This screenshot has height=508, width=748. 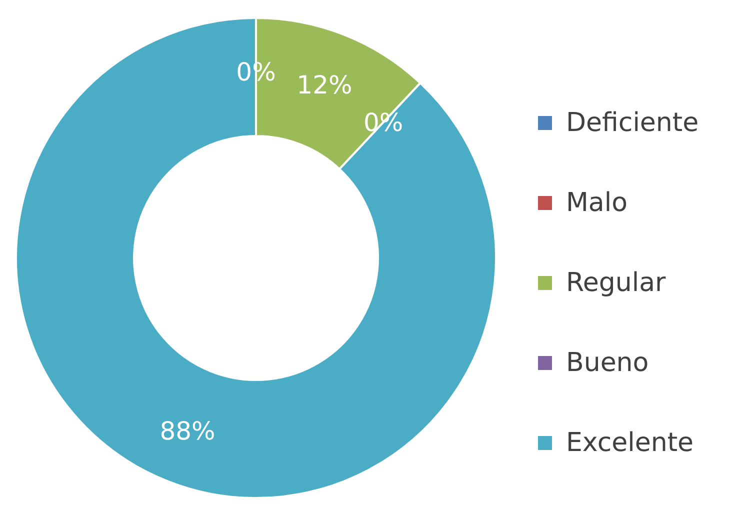 What do you see at coordinates (324, 85) in the screenshot?
I see `data-label: 12%` at bounding box center [324, 85].